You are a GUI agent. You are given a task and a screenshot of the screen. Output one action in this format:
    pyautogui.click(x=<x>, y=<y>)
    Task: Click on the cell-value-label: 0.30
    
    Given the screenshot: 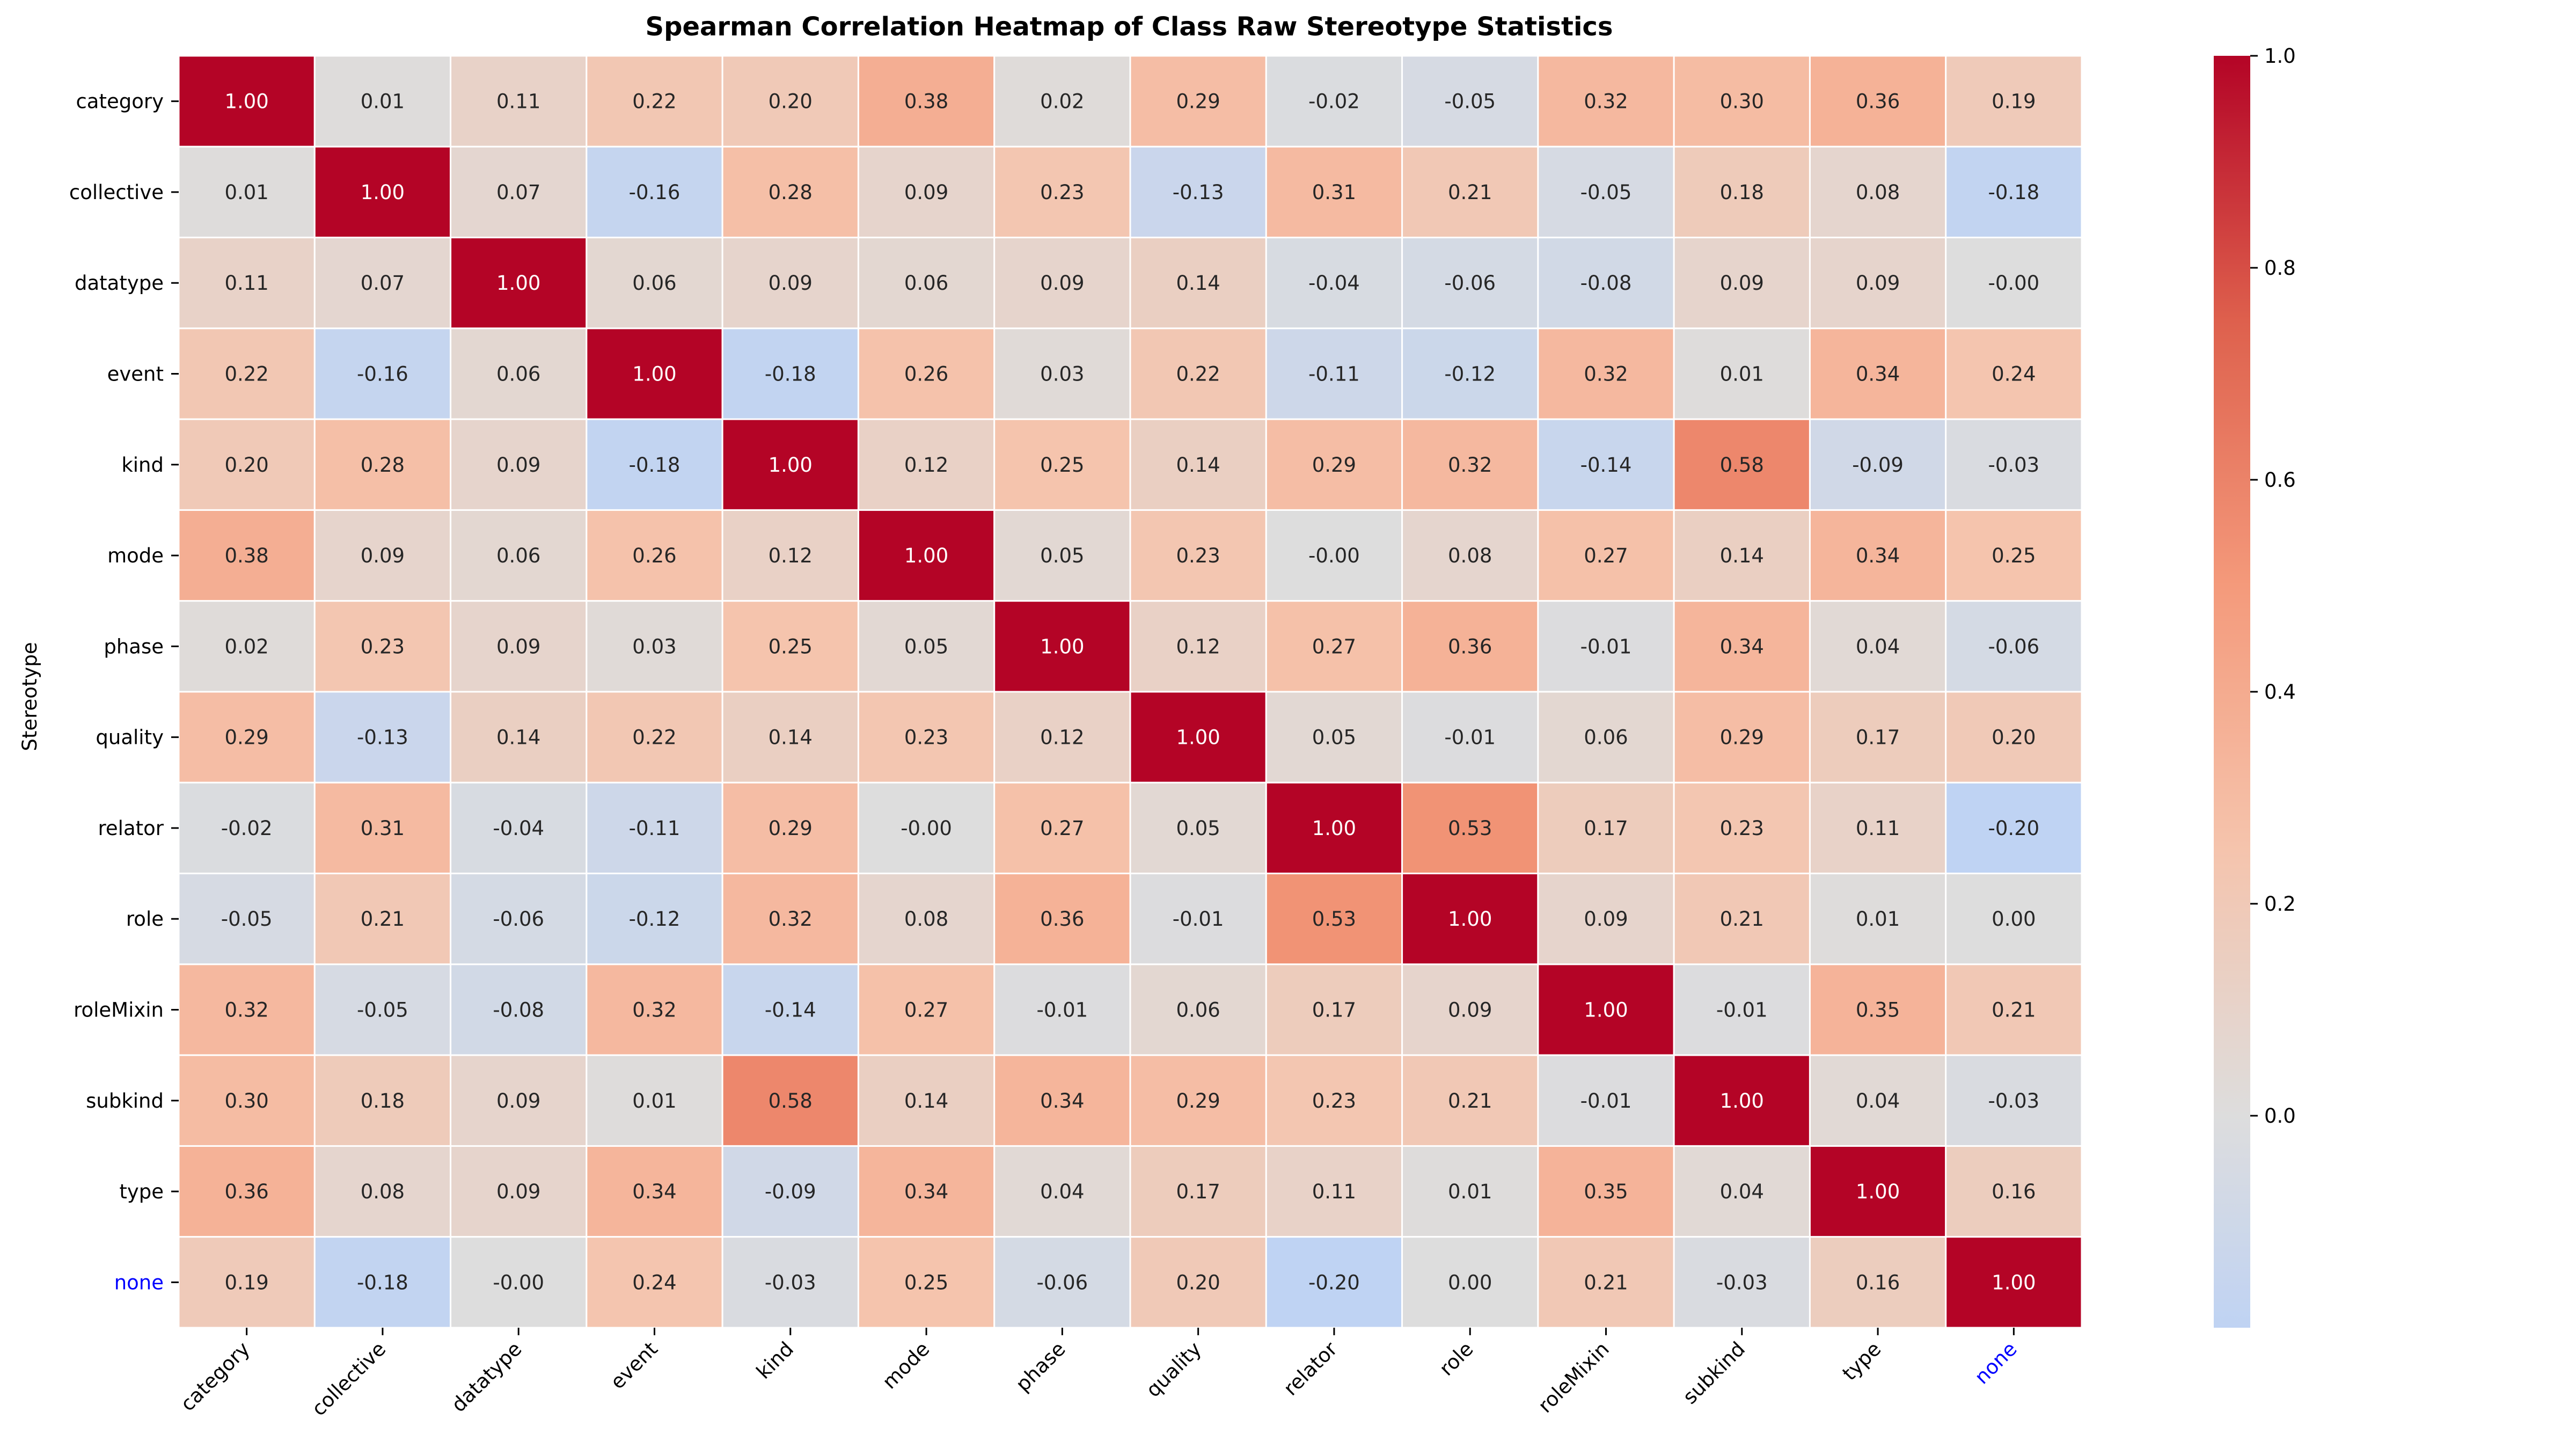 What is the action you would take?
    pyautogui.click(x=246, y=1101)
    